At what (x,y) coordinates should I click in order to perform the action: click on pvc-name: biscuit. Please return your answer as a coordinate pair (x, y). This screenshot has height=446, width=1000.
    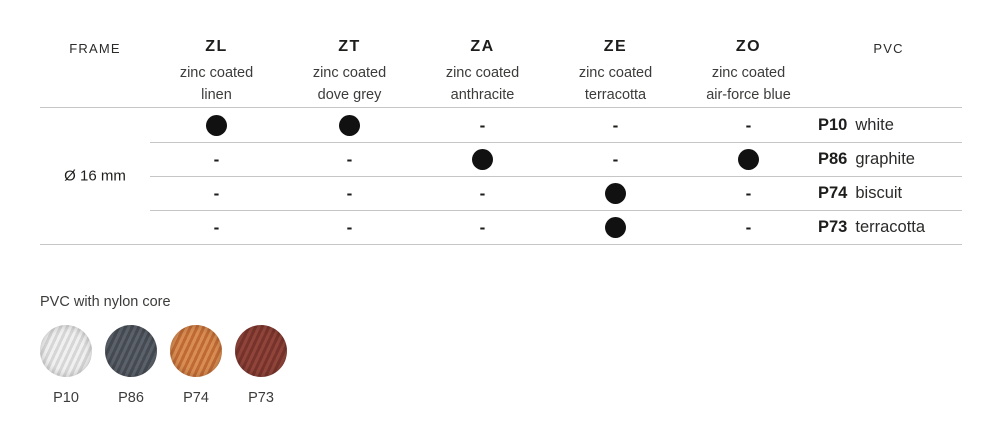
    Looking at the image, I should click on (879, 192).